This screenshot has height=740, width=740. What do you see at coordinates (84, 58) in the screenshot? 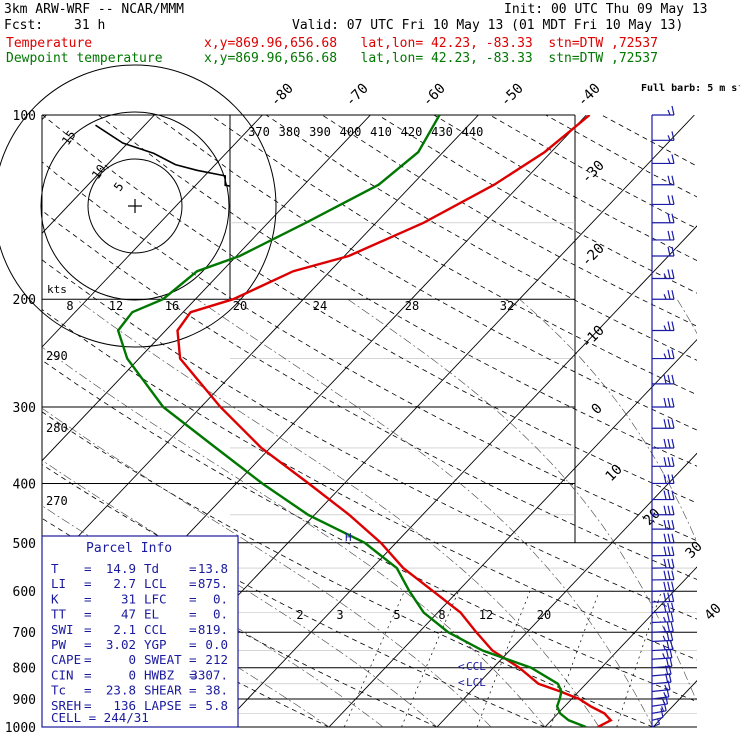
I see `dewpoint-legend: Dewpoint temperature` at bounding box center [84, 58].